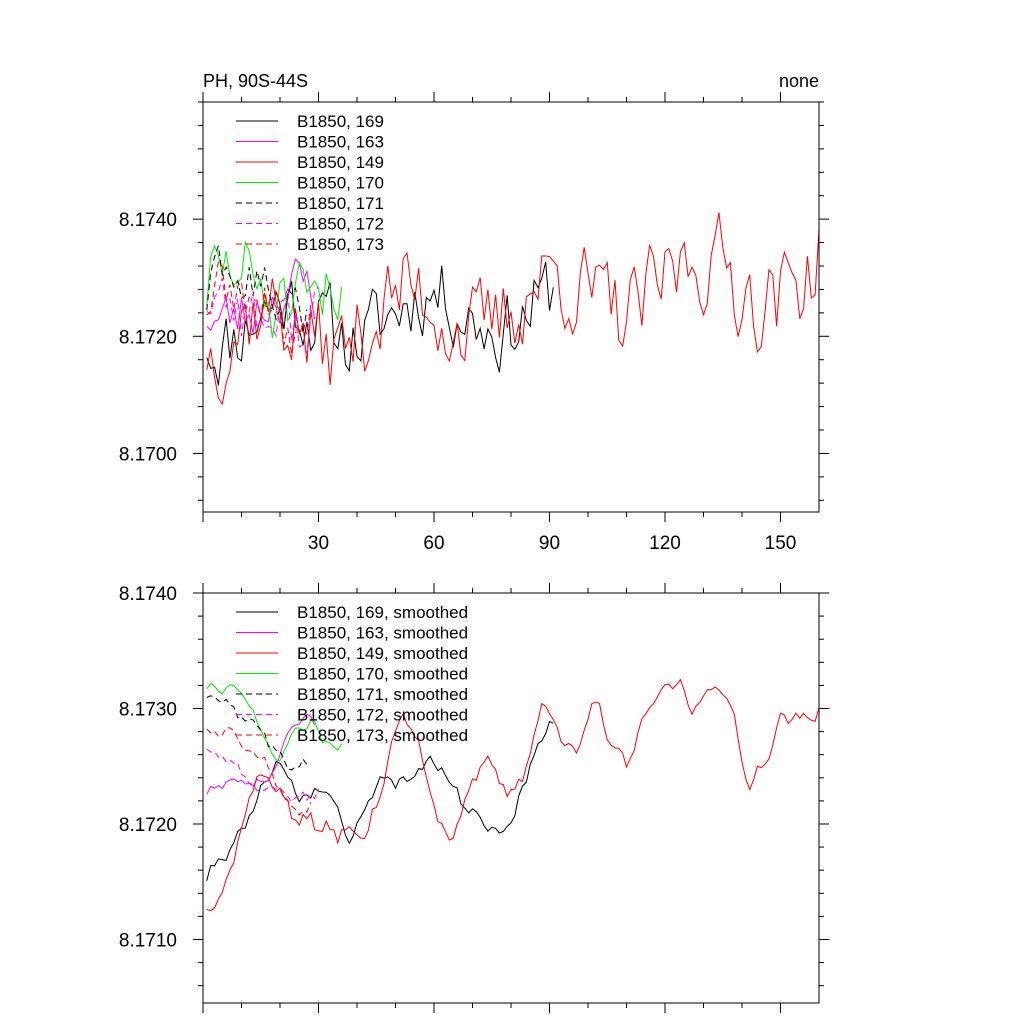 The image size is (1024, 1024). I want to click on top-panel-series-group, so click(512, 309).